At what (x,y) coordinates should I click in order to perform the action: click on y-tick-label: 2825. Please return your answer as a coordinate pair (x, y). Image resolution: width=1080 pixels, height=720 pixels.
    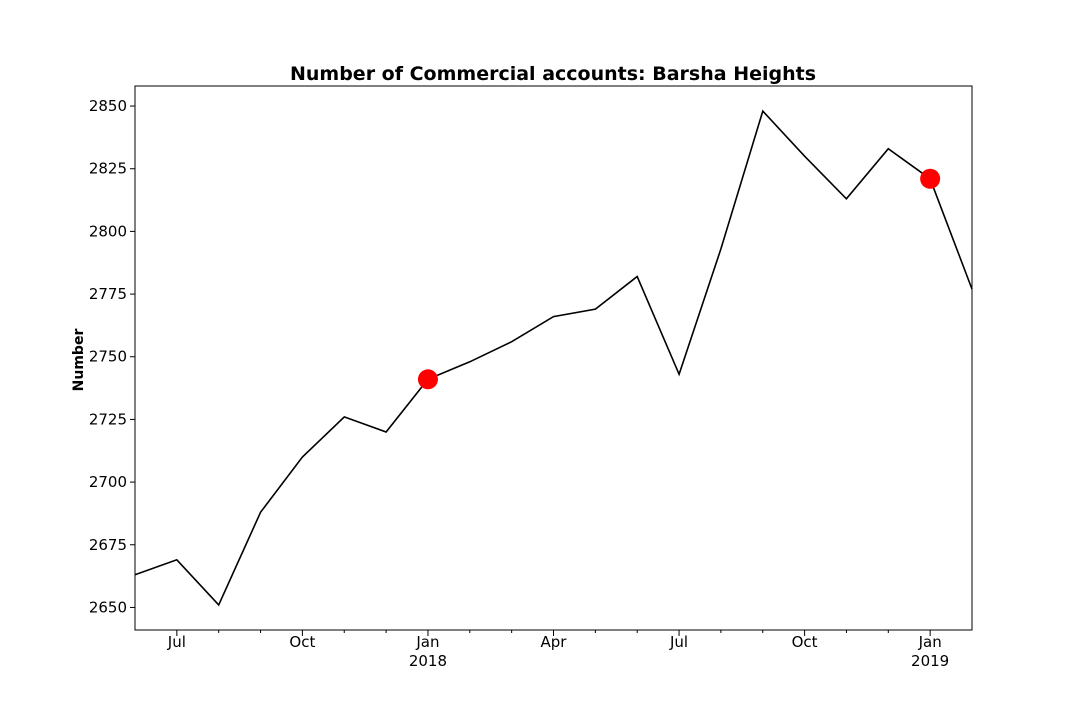
    Looking at the image, I should click on (108, 169).